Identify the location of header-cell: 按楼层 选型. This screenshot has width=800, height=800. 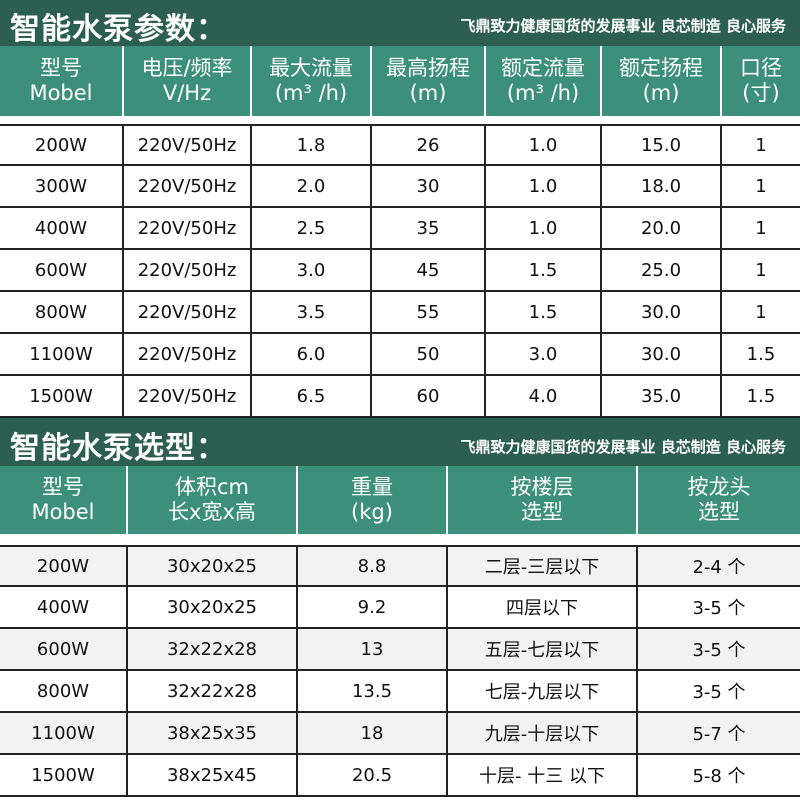
(543, 500).